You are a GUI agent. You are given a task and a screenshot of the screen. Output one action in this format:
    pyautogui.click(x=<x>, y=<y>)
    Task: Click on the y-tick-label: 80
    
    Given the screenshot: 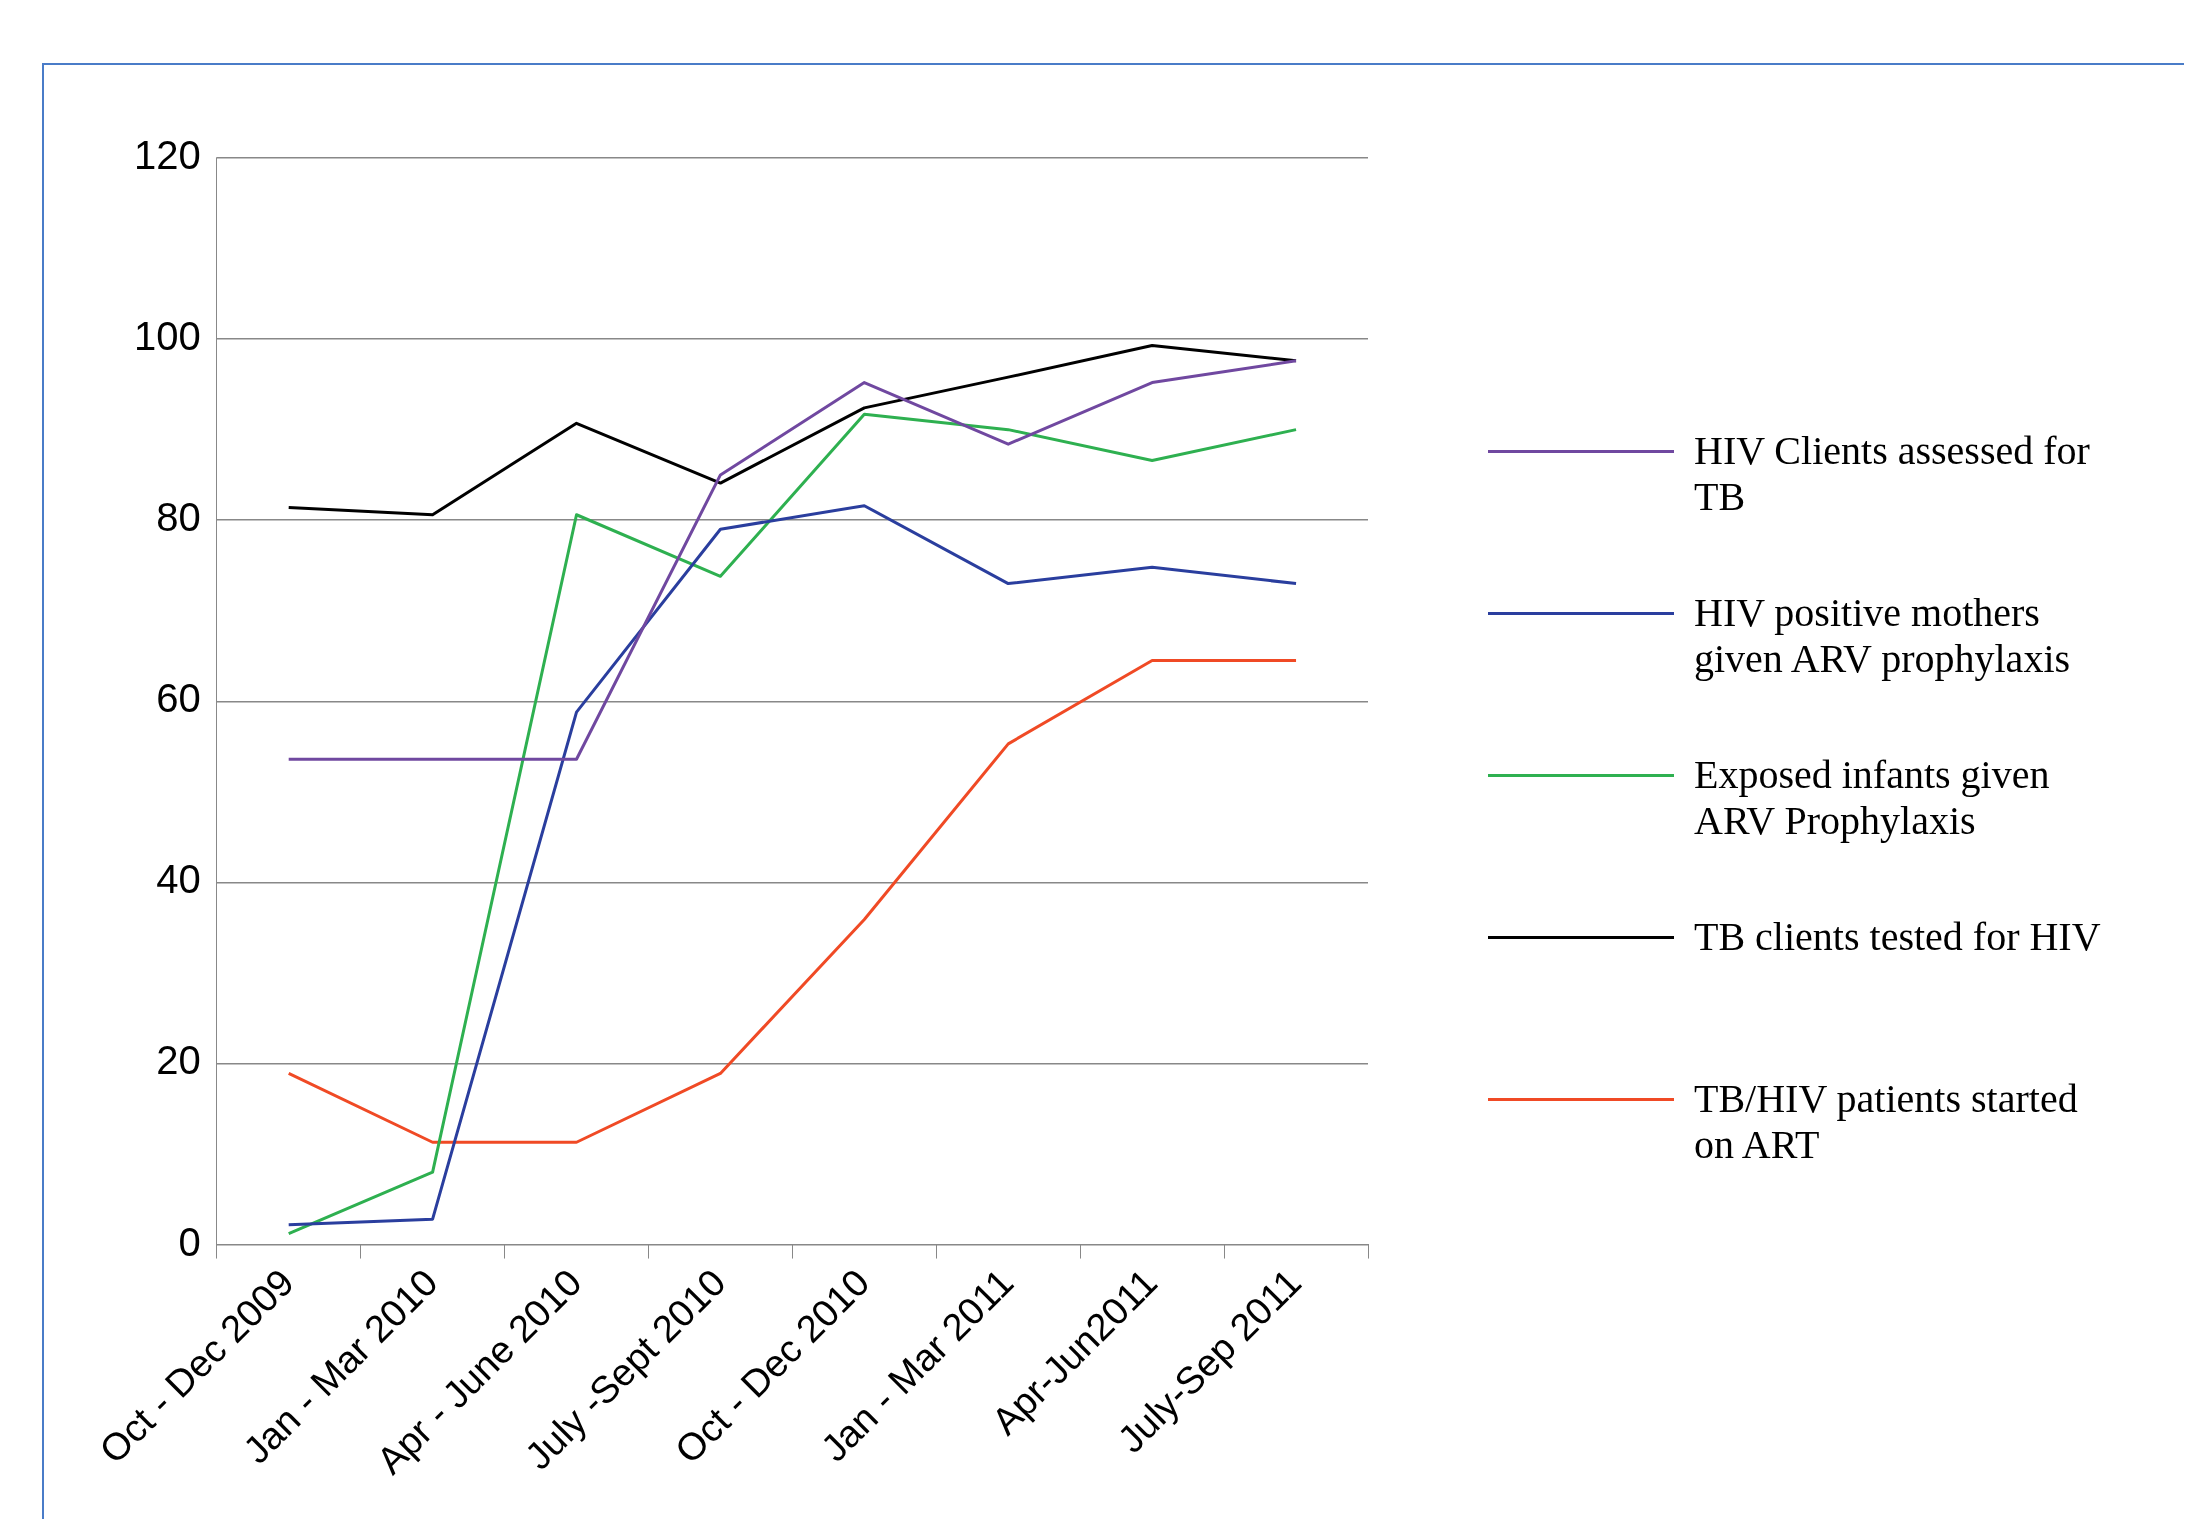 What is the action you would take?
    pyautogui.click(x=178, y=517)
    